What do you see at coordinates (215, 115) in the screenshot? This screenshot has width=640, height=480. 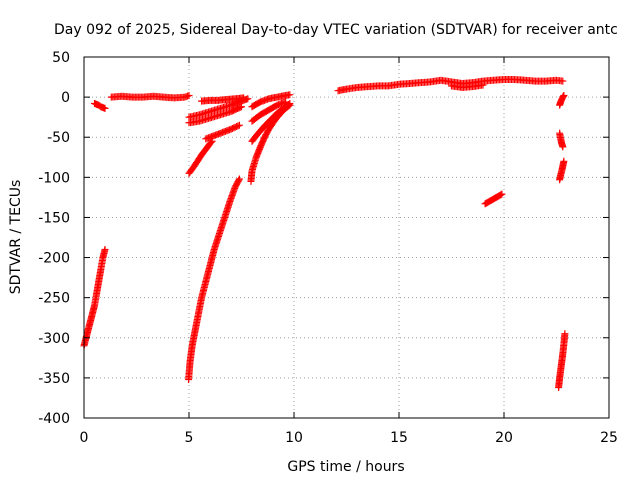 I see `series-arc-band-b` at bounding box center [215, 115].